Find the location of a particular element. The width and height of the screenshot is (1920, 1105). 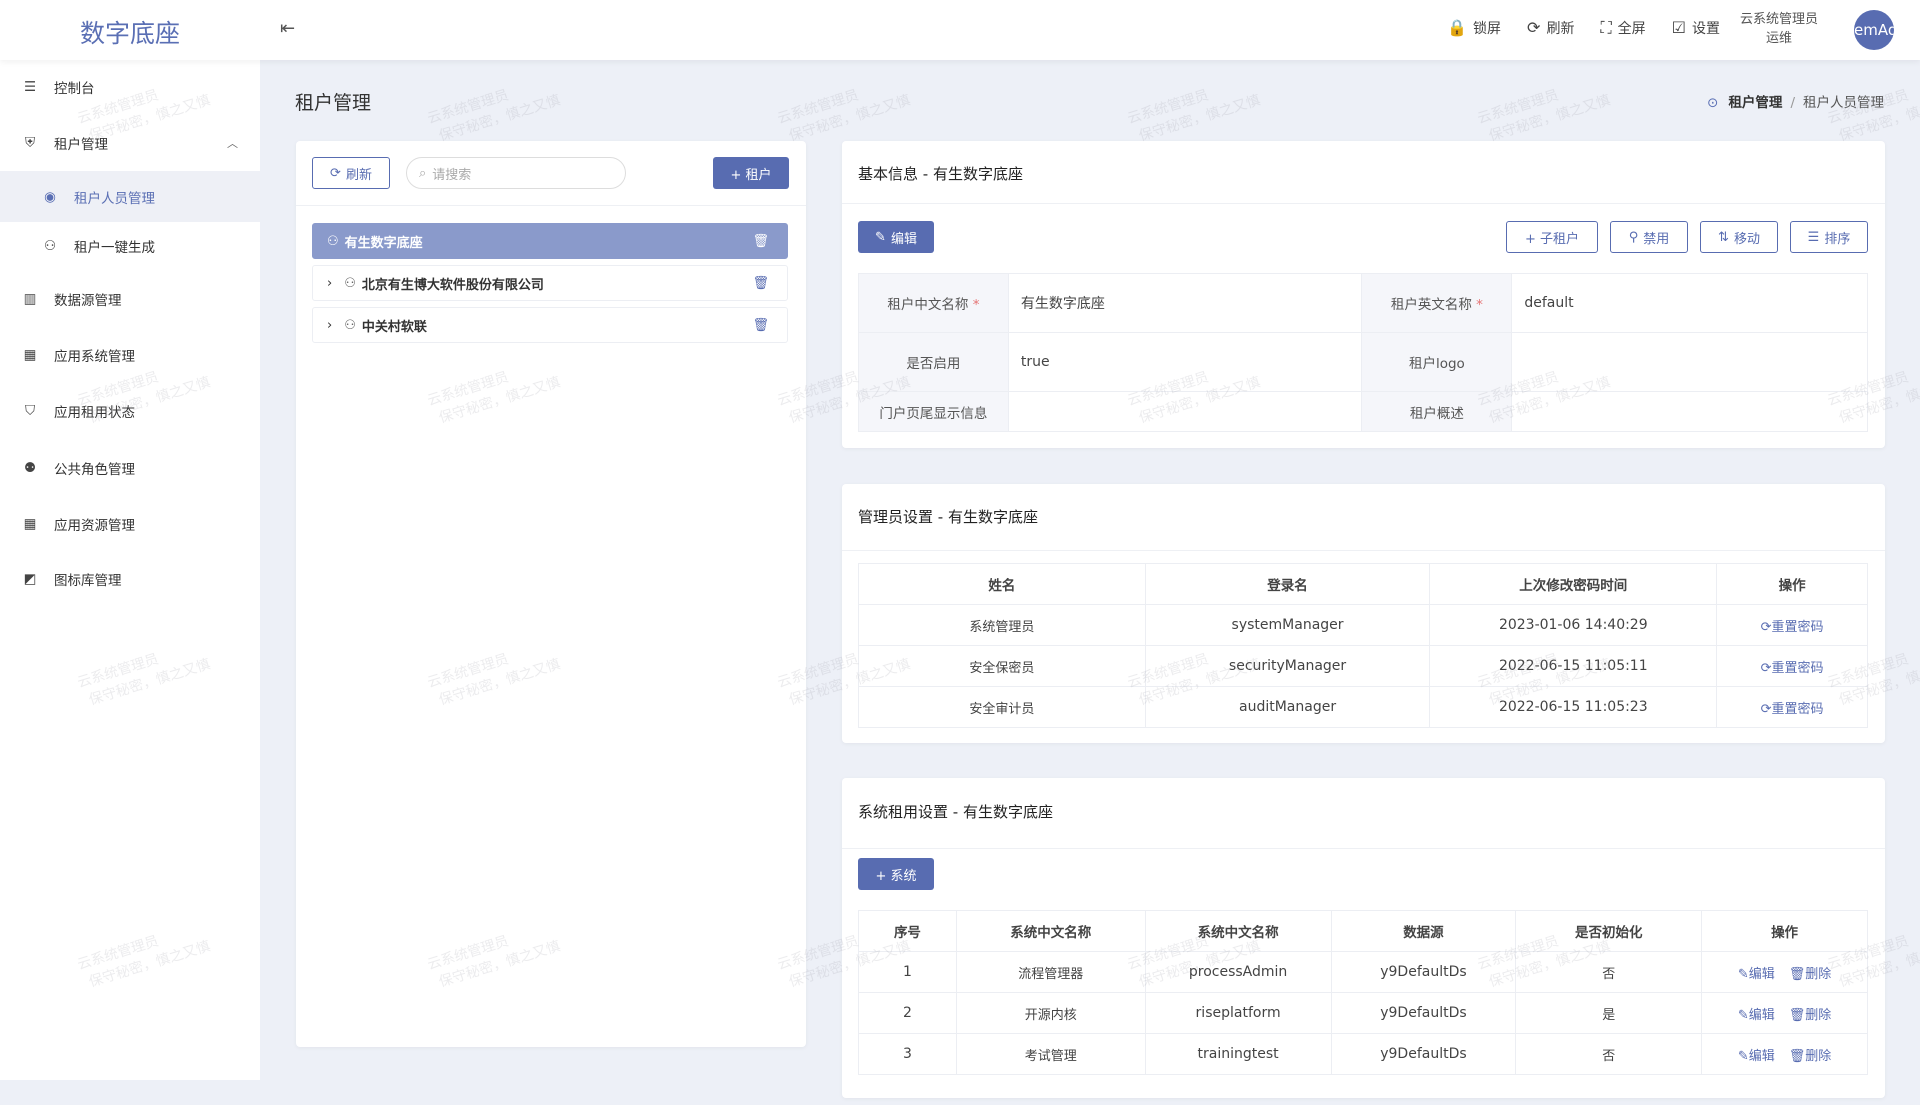

table-row: 1 流程管理器 processAdmin y9DefaultDs 否 ✎编辑 🗑删除 is located at coordinates (1363, 972).